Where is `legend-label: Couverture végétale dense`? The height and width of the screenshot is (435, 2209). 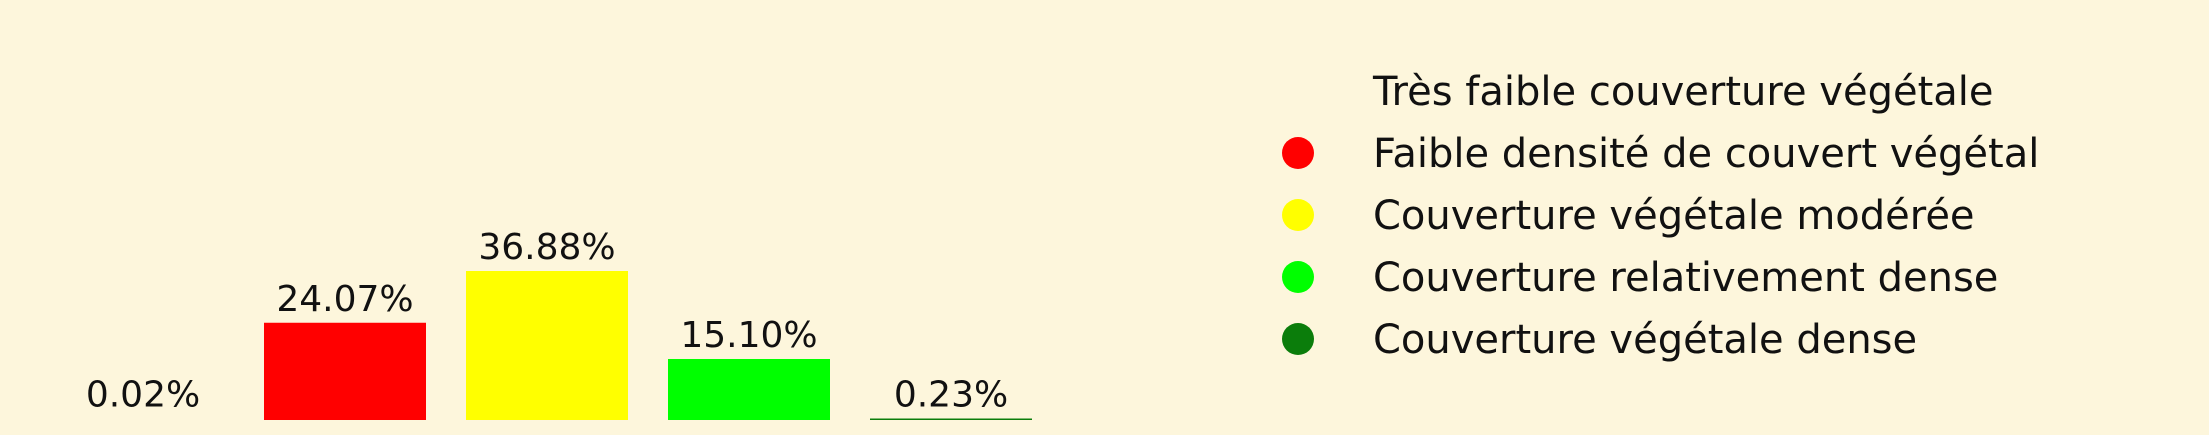
legend-label: Couverture végétale dense is located at coordinates (1645, 340).